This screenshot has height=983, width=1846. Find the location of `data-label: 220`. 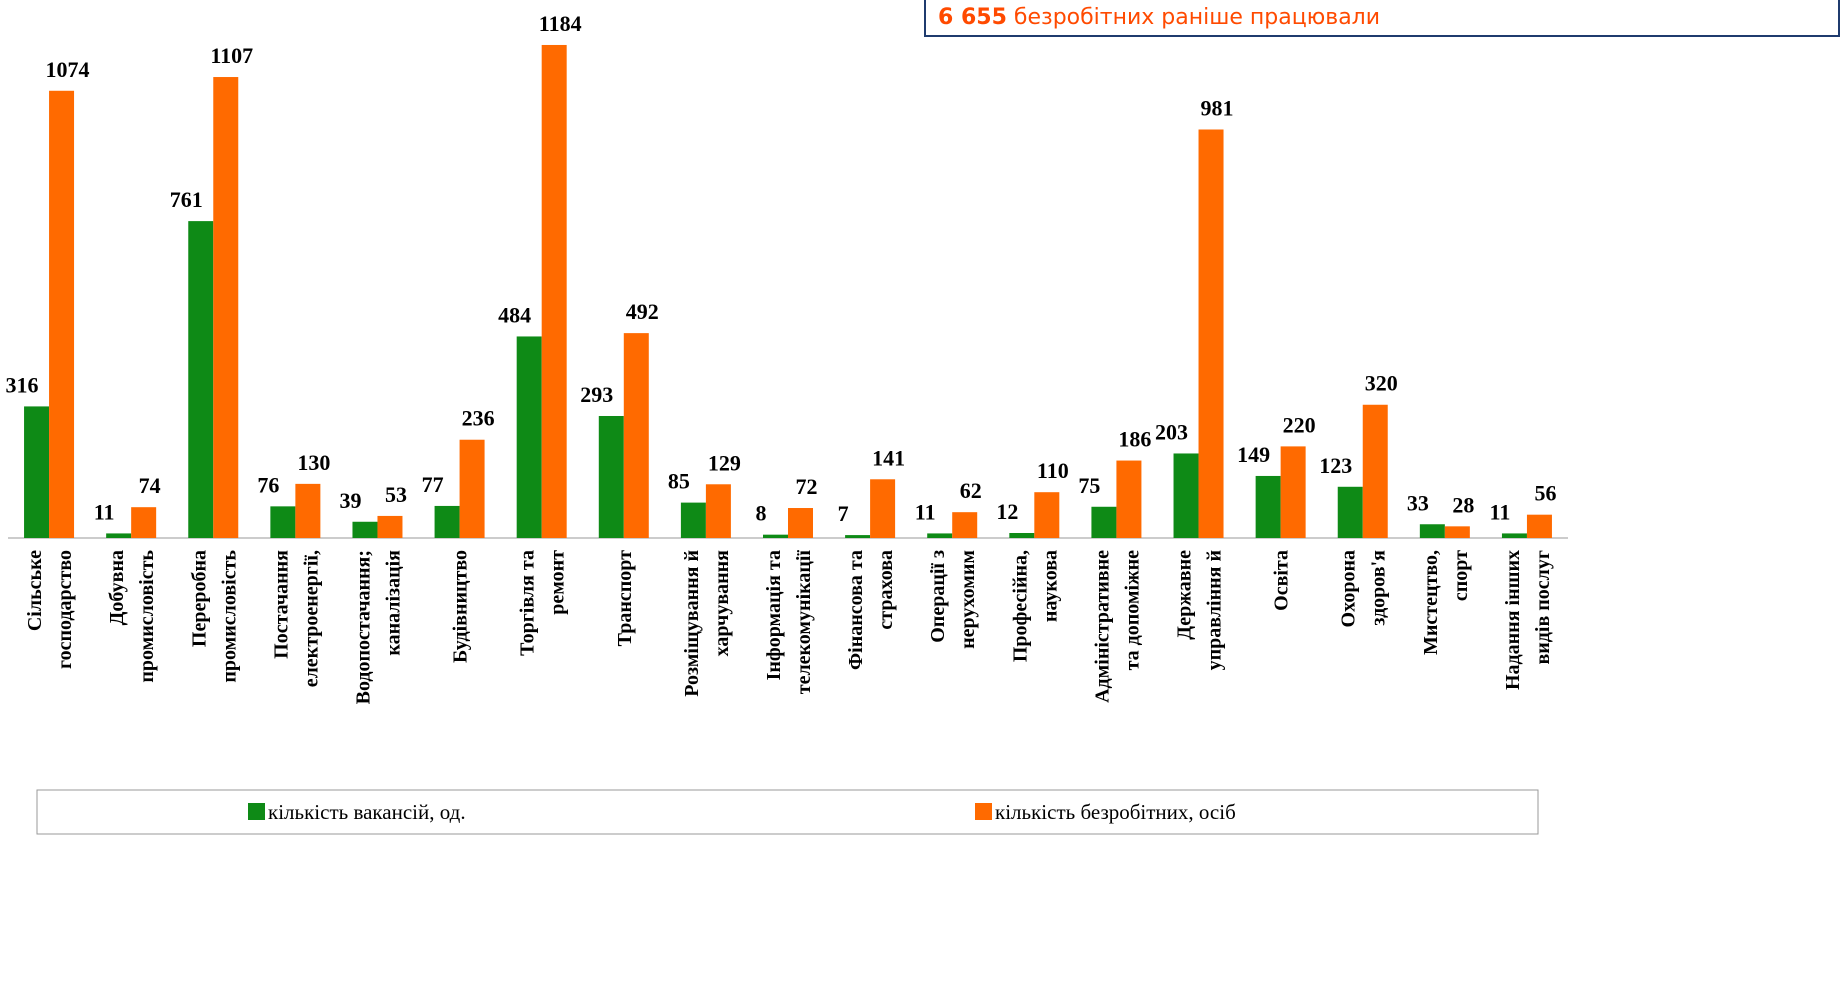

data-label: 220 is located at coordinates (1299, 424).